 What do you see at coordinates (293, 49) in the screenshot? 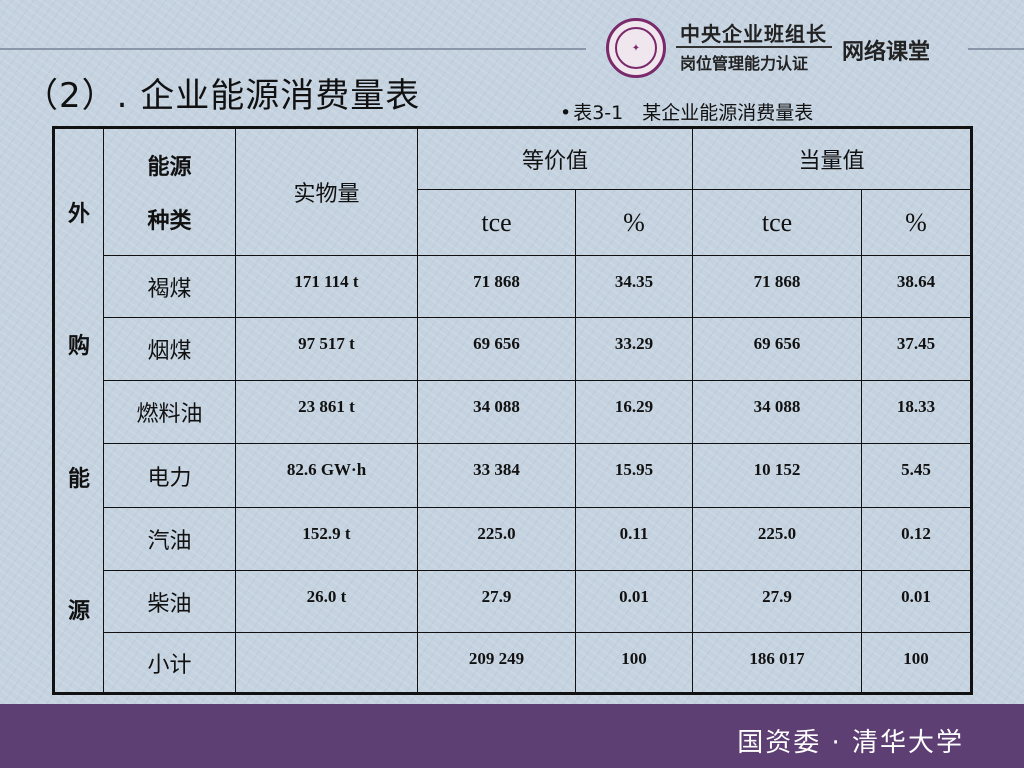
I see `header-rule-left` at bounding box center [293, 49].